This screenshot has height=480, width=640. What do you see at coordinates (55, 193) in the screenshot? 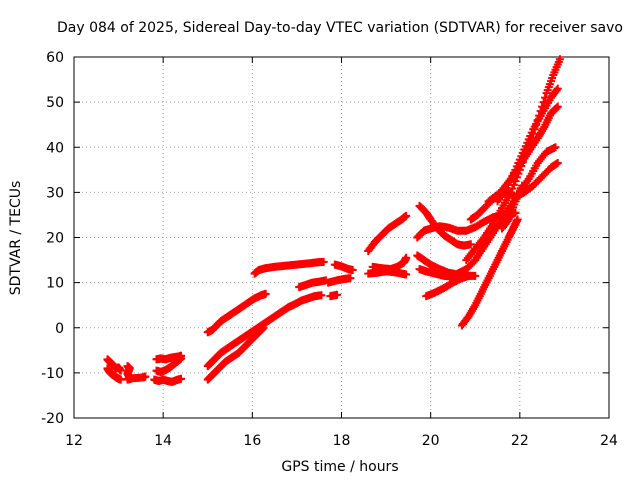
I see `y-tick-label: 30` at bounding box center [55, 193].